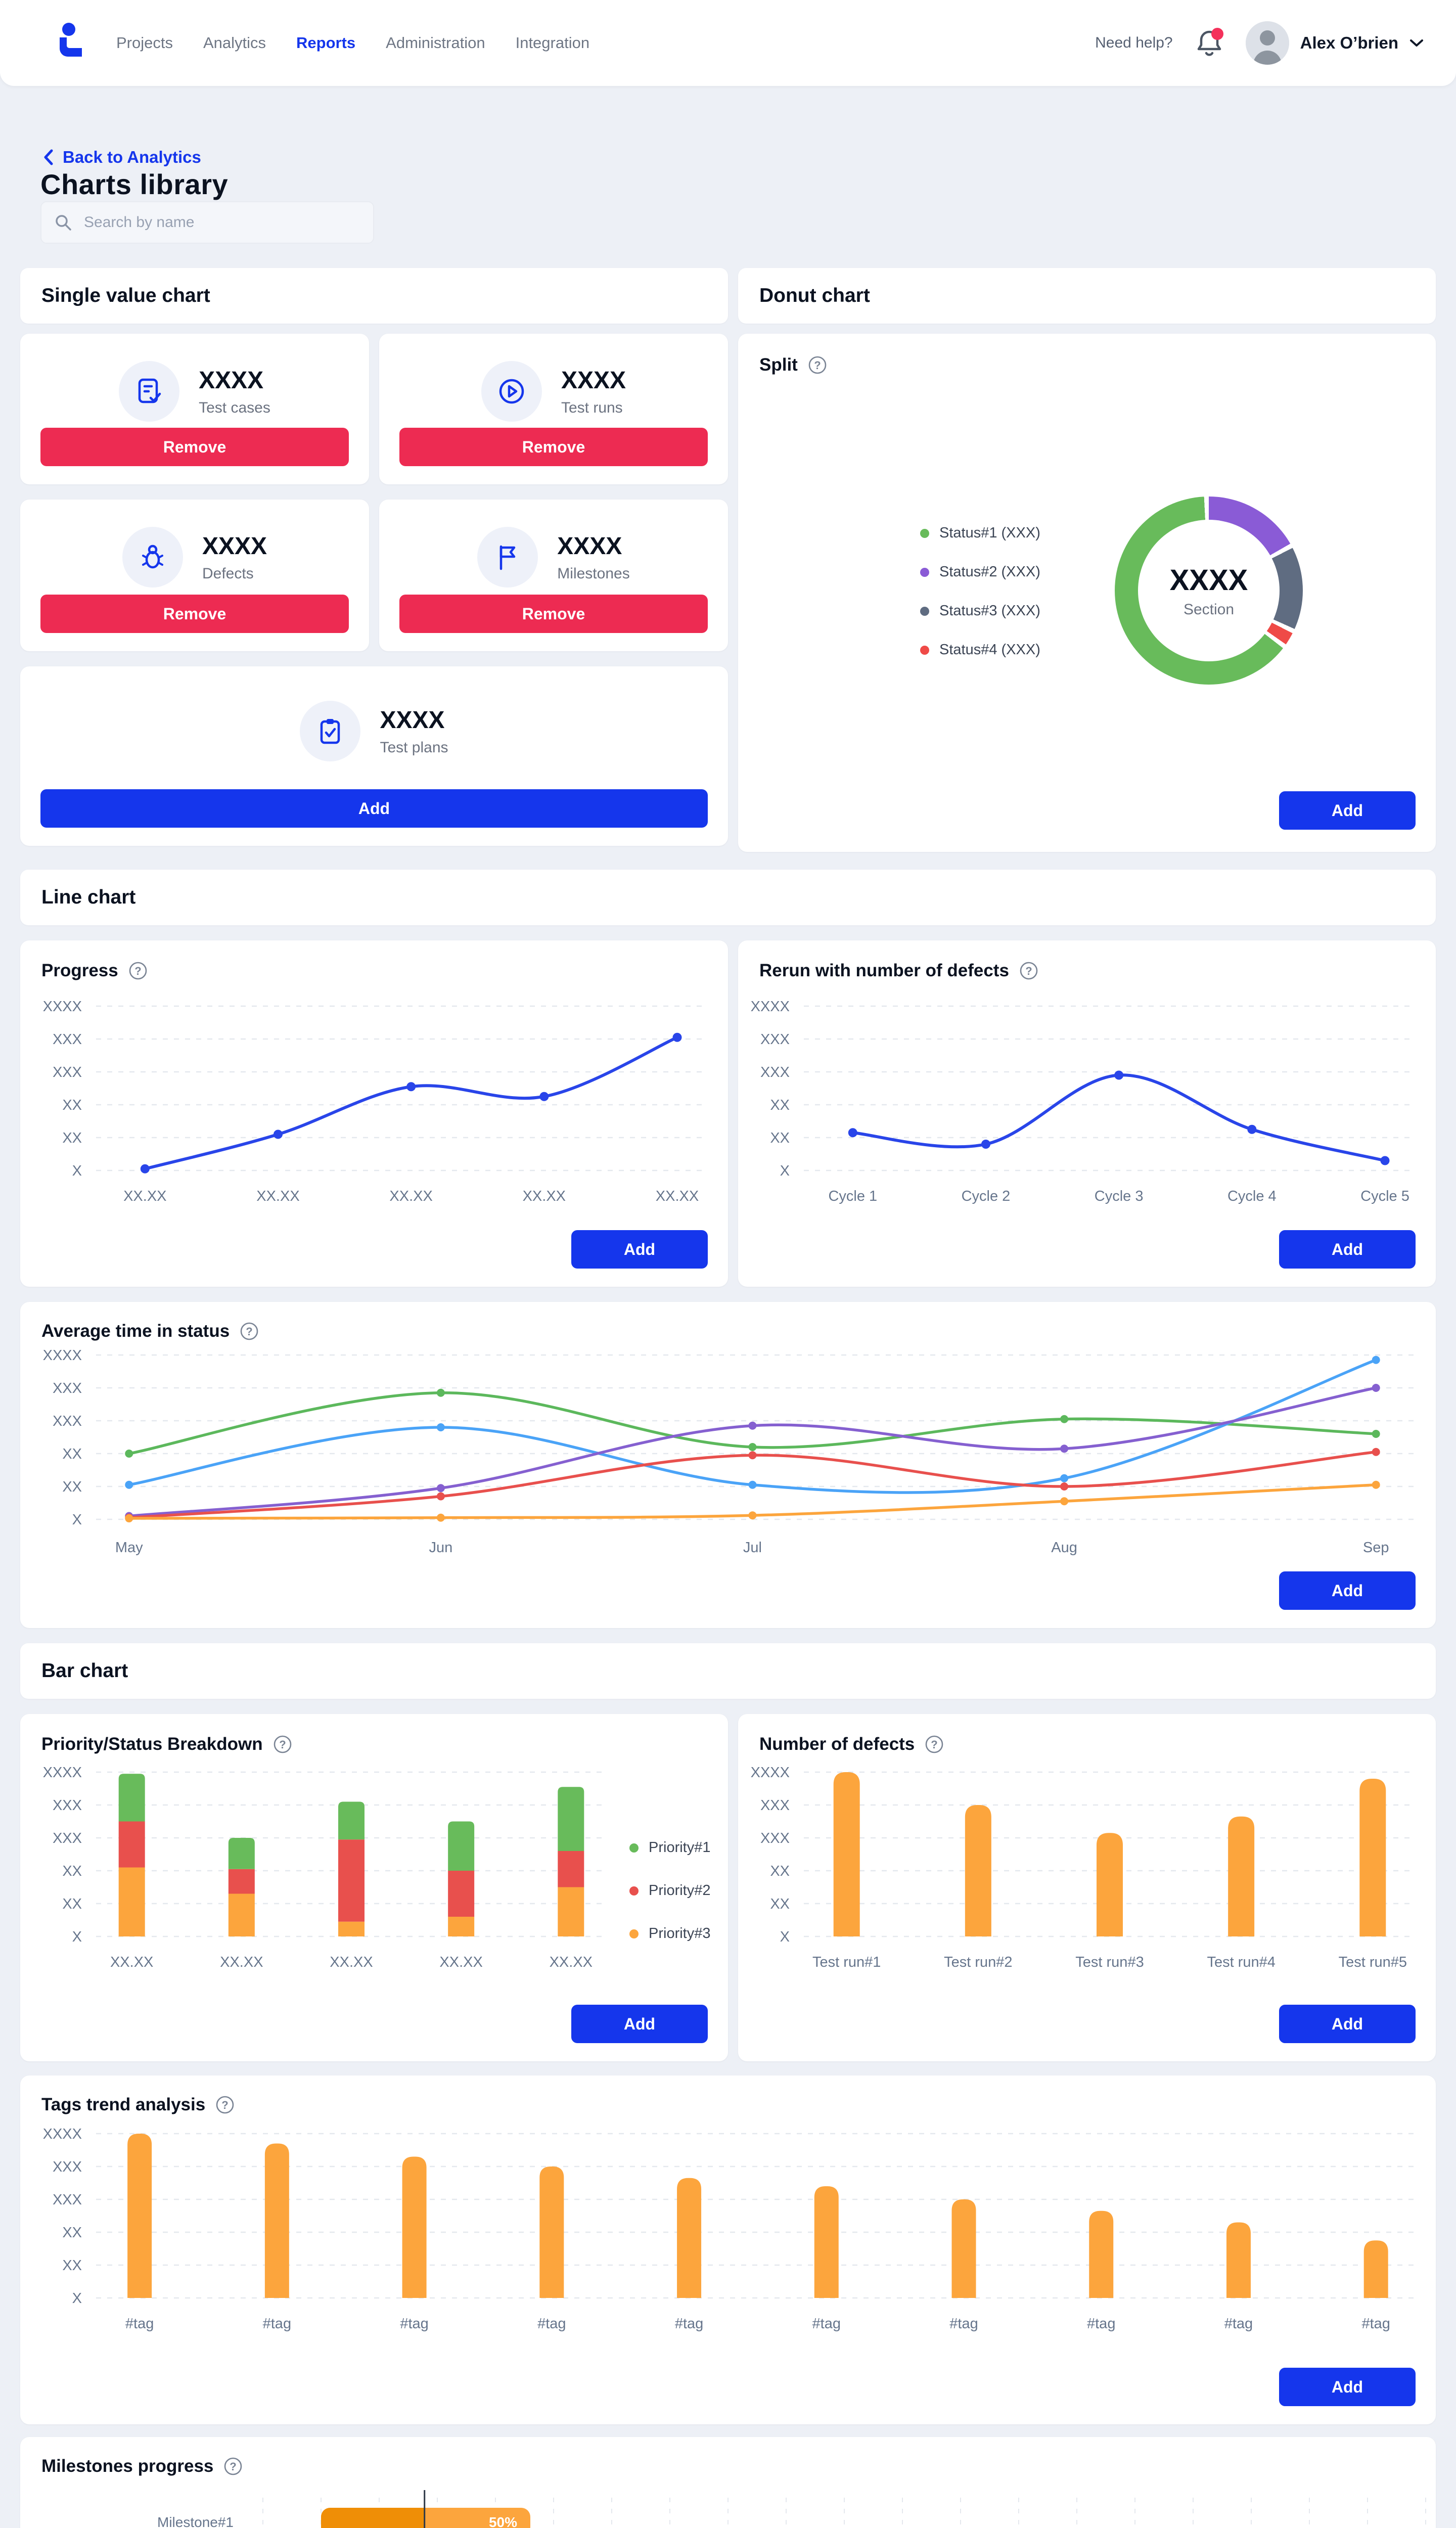  What do you see at coordinates (553, 557) in the screenshot?
I see `milestones-summary: XXXX Milestones` at bounding box center [553, 557].